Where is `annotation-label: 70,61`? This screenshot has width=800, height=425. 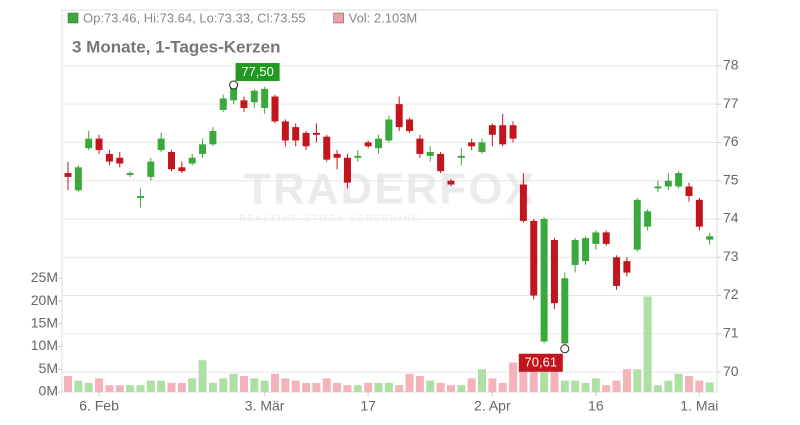 annotation-label: 70,61 is located at coordinates (541, 362).